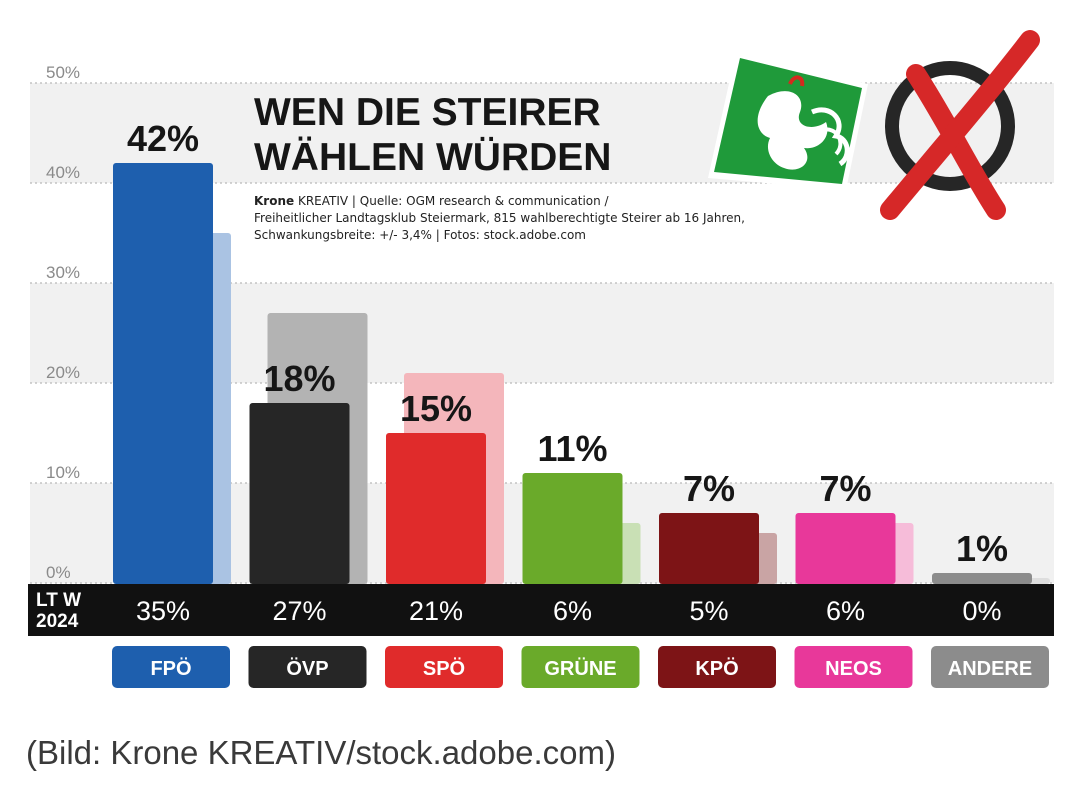 The height and width of the screenshot is (811, 1080). I want to click on chart-title-line-2: WÄHLEN WÜRDEN, so click(432, 157).